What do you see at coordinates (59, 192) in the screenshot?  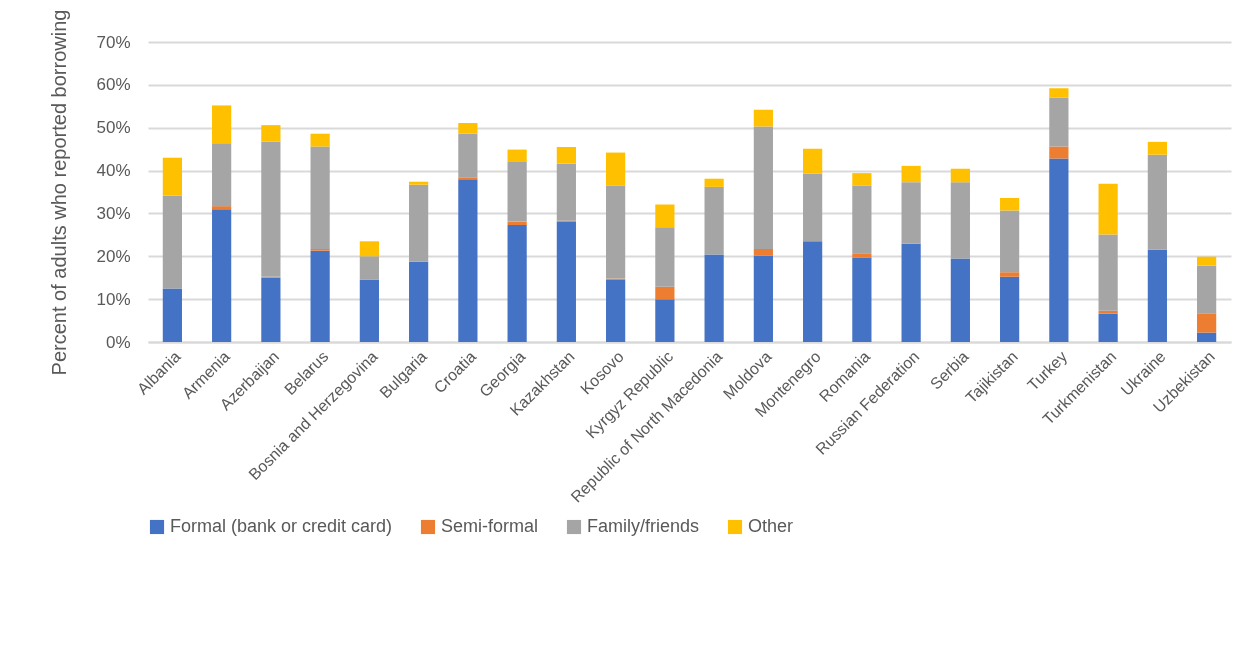 I see `y-axis-title: Percent of adults who reported borrowing` at bounding box center [59, 192].